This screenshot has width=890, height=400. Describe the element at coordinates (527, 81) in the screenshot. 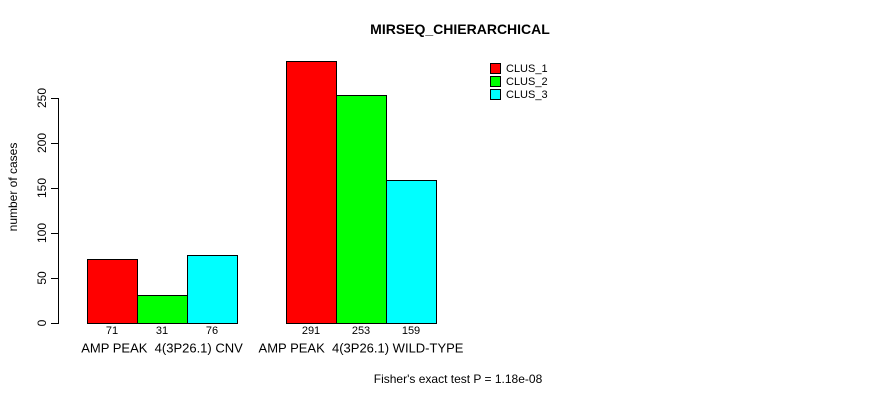

I see `legend-label: CLUS_2` at that location.